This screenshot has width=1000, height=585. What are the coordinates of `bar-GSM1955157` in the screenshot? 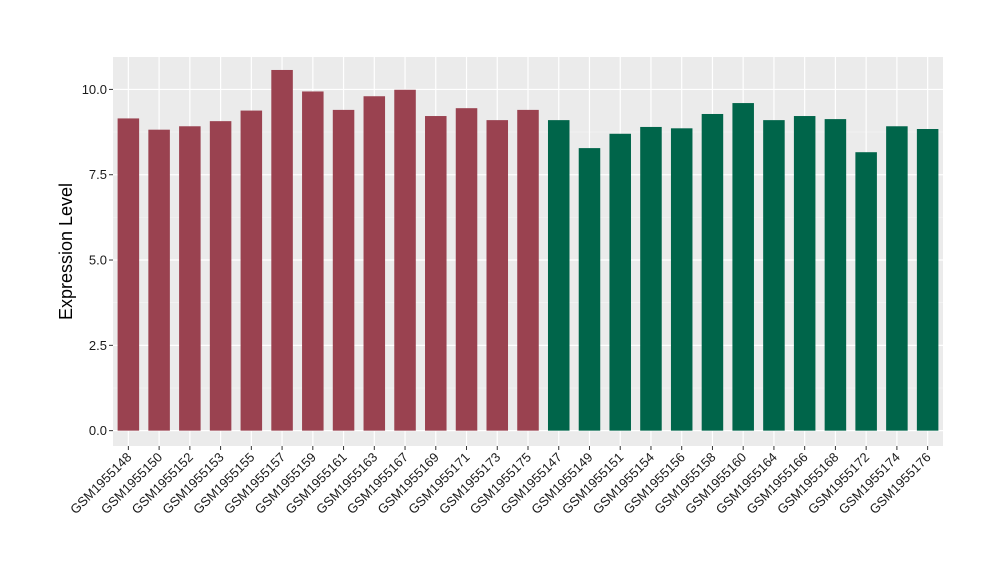 It's located at (282, 250).